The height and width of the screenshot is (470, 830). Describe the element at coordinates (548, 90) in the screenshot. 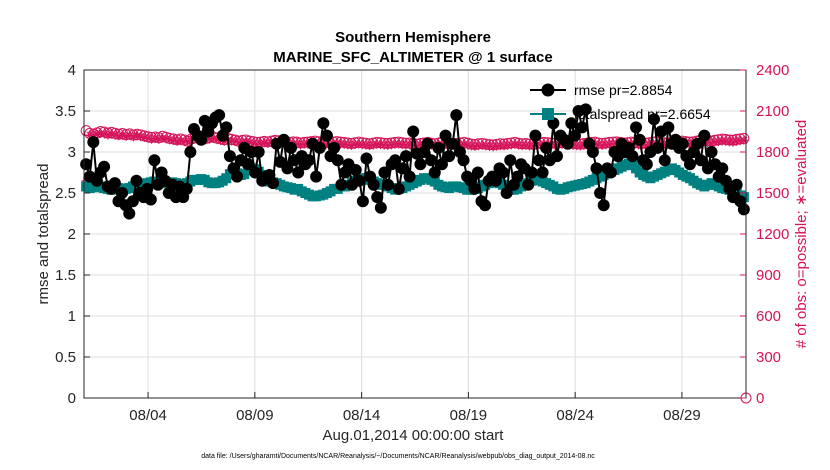

I see `legend-rmse-marker` at that location.